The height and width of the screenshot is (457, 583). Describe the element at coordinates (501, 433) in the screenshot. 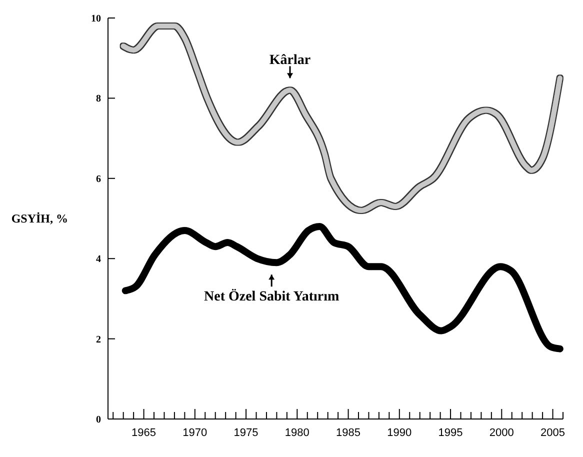

I see `x-tick-label: 2000` at that location.